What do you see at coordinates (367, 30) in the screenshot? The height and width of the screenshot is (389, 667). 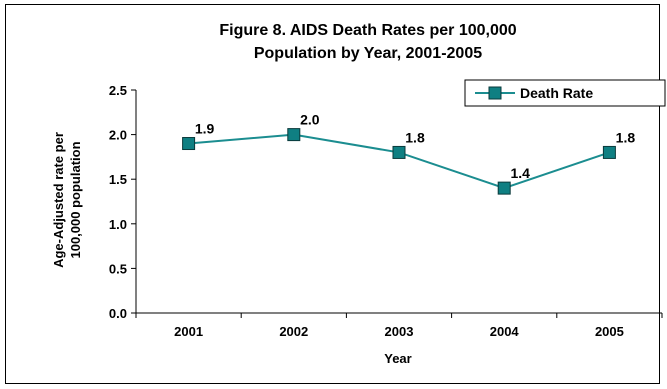 I see `chart-title-line-1: Figure 8. AIDS Death Rates per 100,000` at bounding box center [367, 30].